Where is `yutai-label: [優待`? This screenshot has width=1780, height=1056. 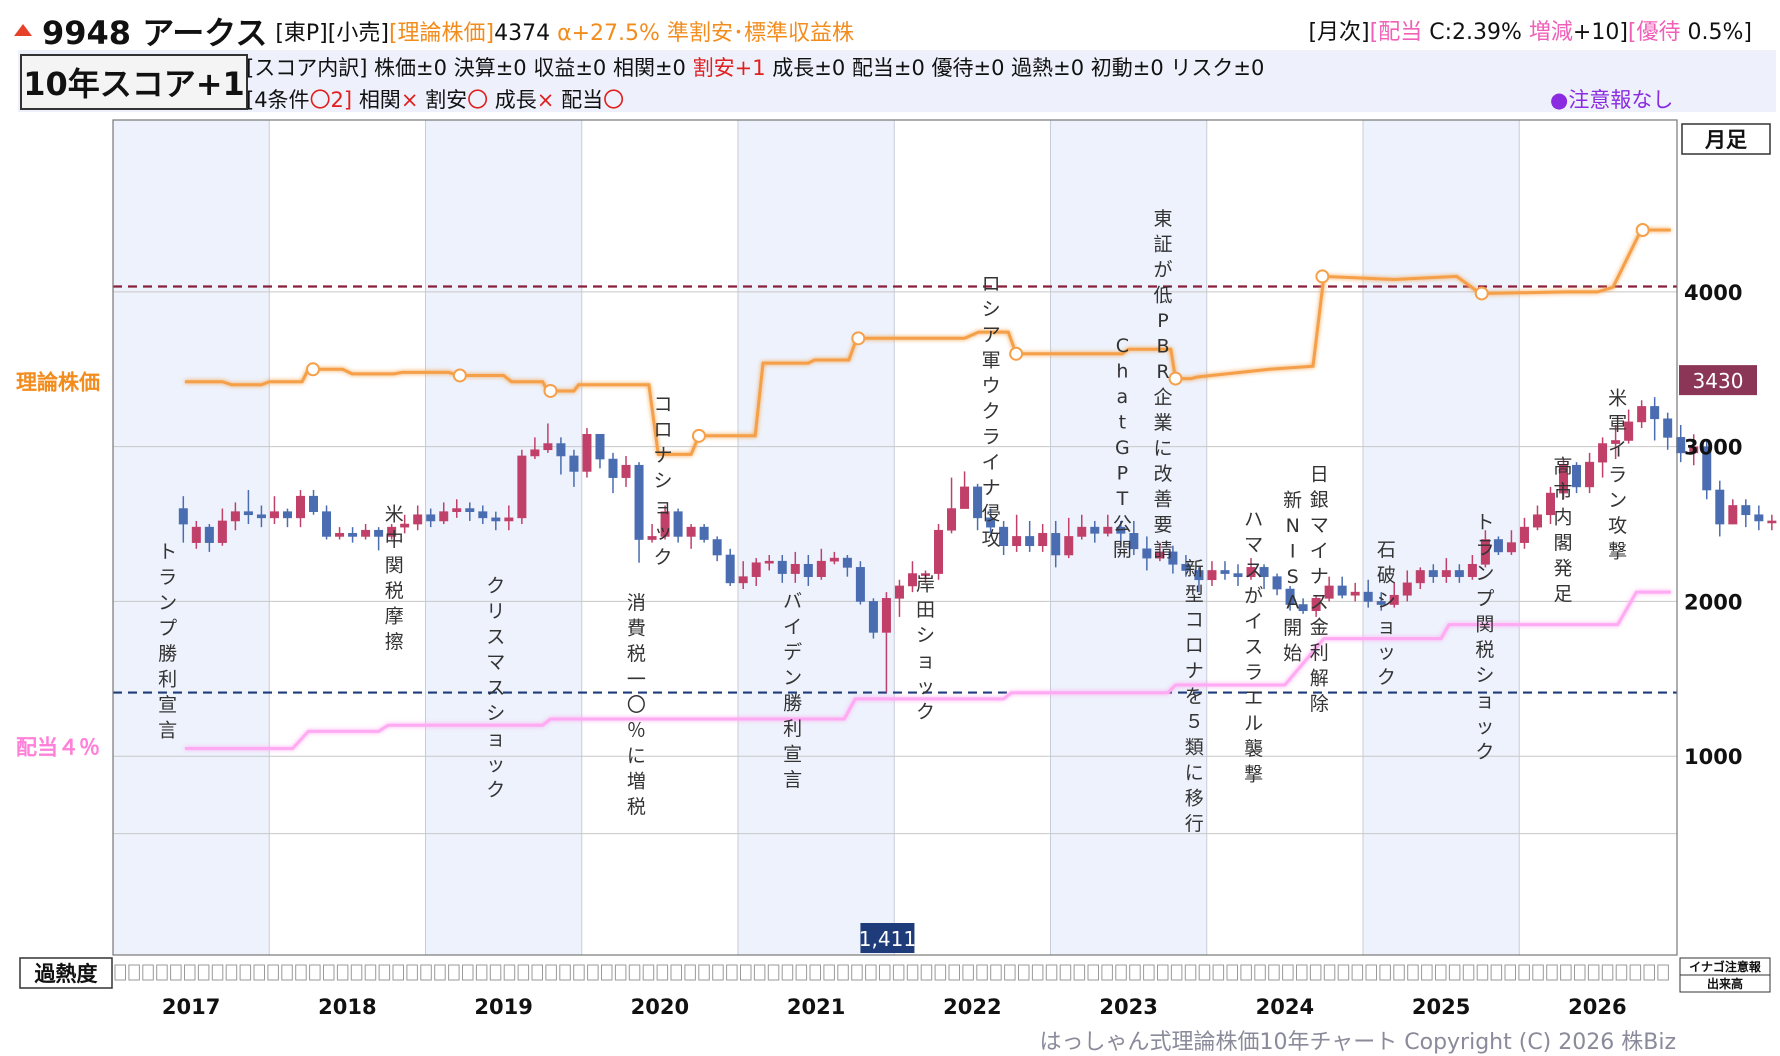 yutai-label: [優待 is located at coordinates (1654, 32).